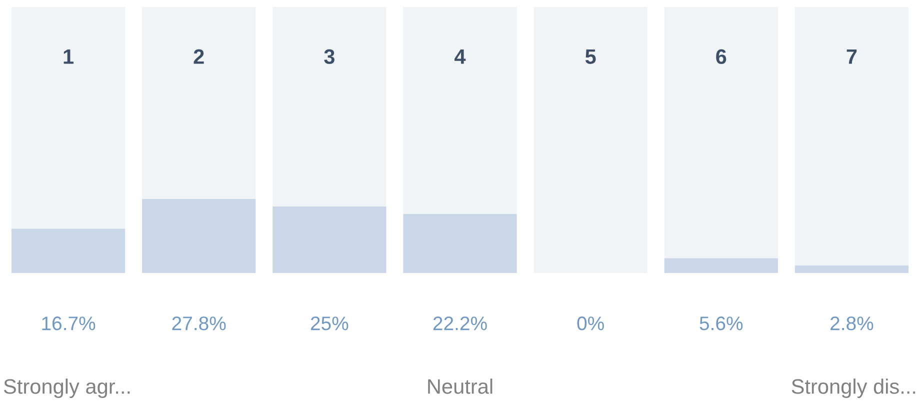  I want to click on x-tick-label: 6, so click(721, 56).